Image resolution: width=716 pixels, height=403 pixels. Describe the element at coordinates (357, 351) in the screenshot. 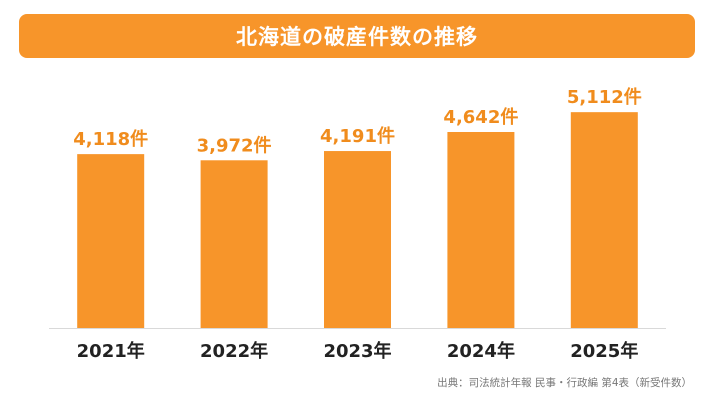

I see `x-tick-label: 2023年` at that location.